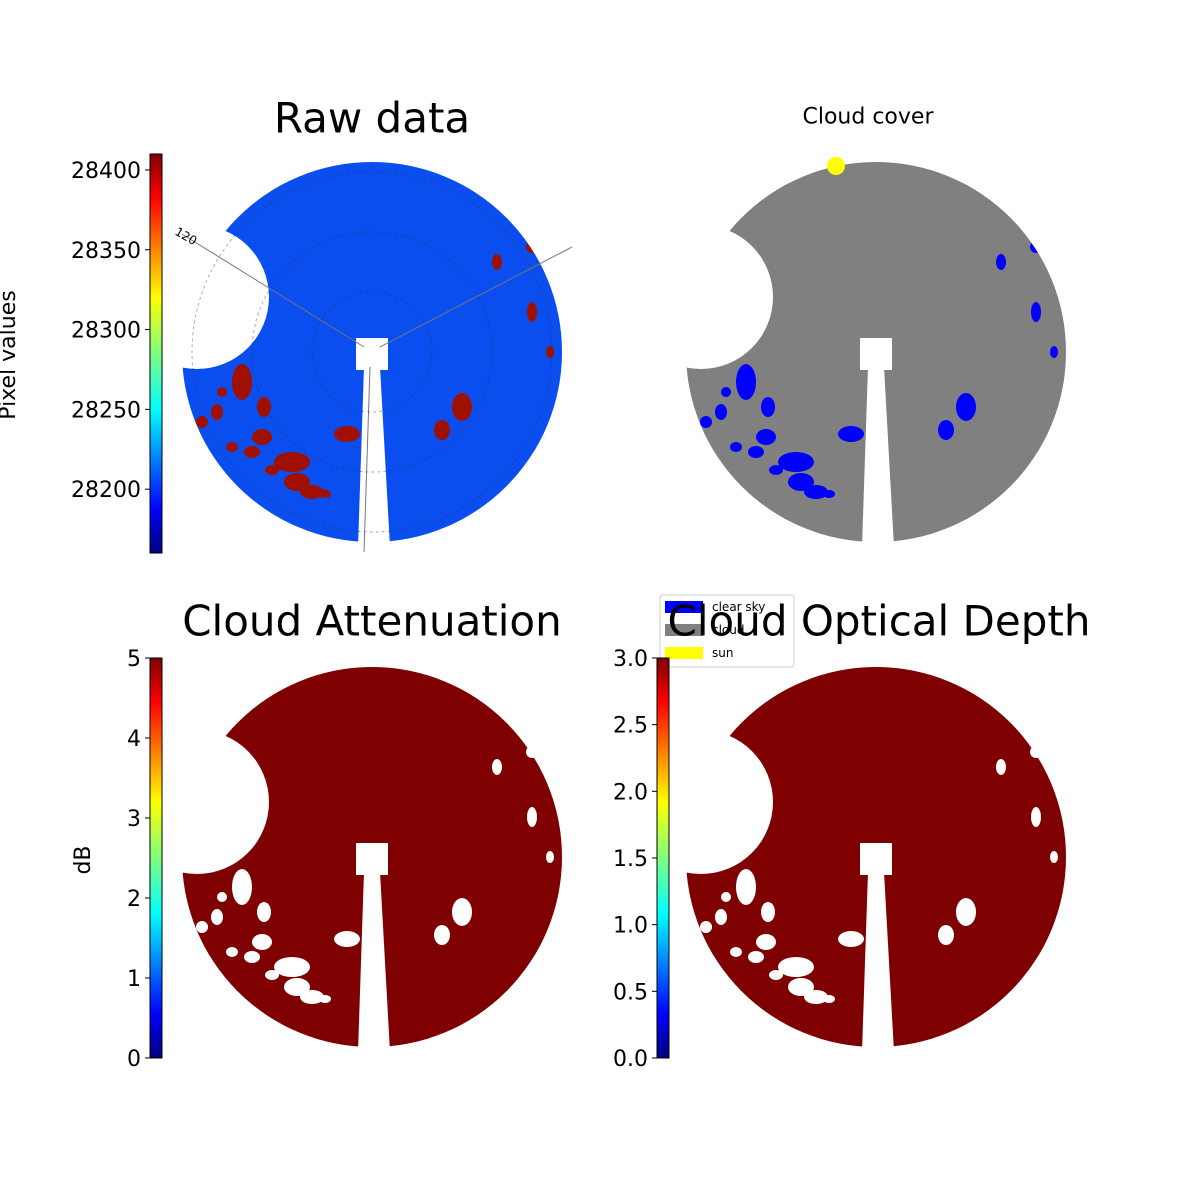 This screenshot has width=1200, height=1200. I want to click on colorbar-tick-label: 0.0, so click(630, 1059).